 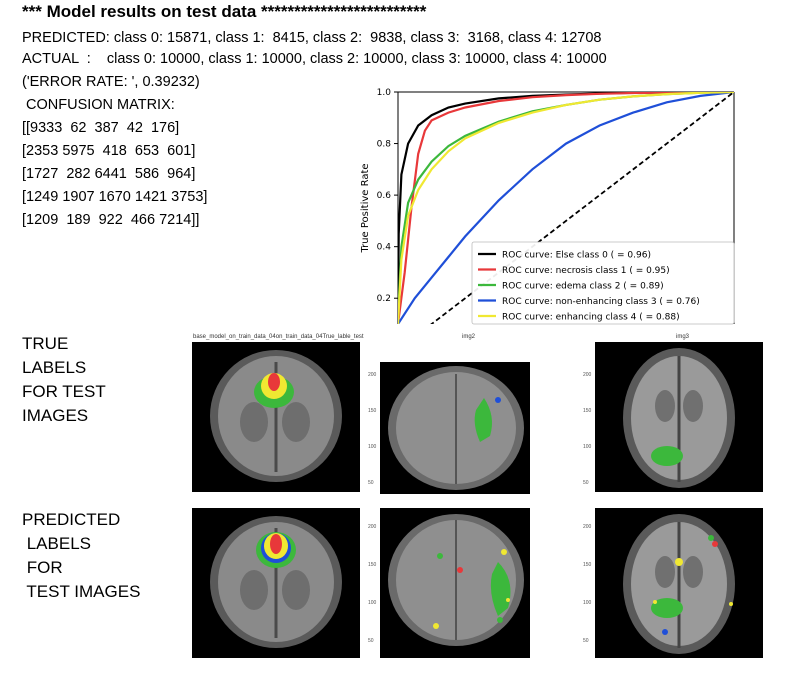 I want to click on roc-lines, so click(x=566, y=208).